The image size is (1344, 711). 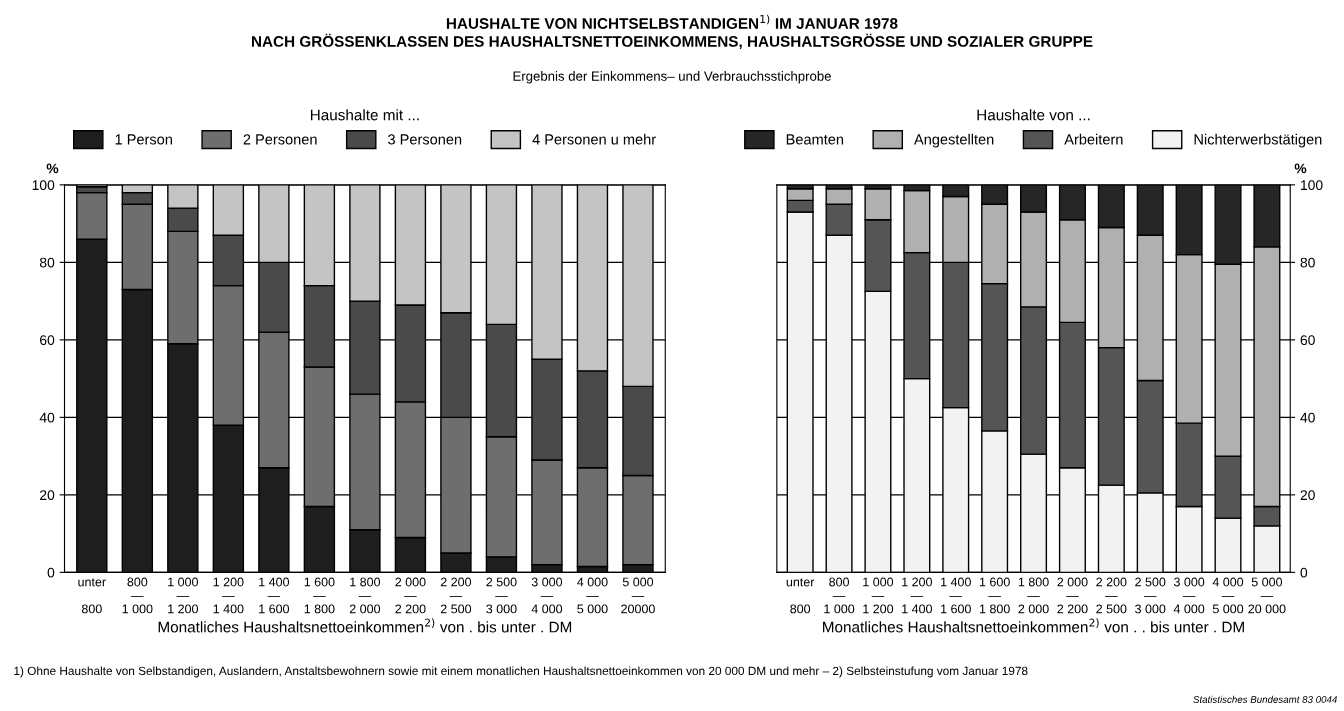 I want to click on y-tick-label: 60, so click(x=47, y=340).